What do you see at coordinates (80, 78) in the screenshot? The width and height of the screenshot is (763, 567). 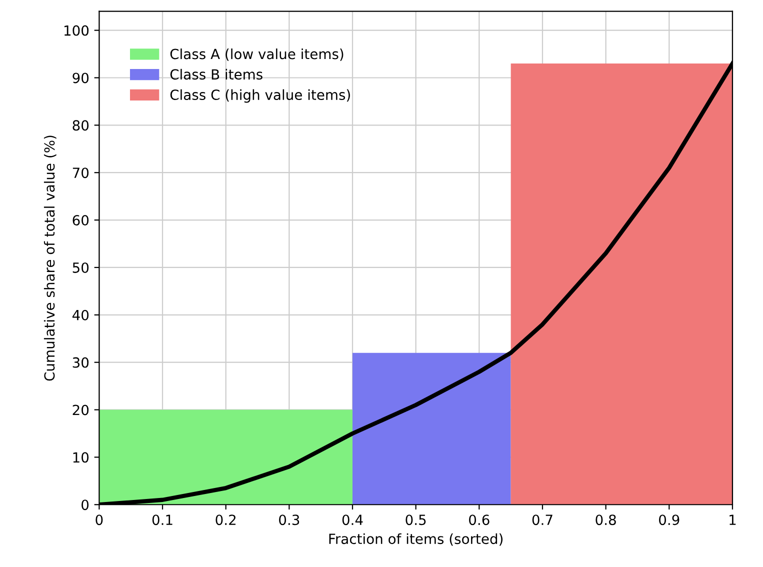 I see `y-tick-label: 90` at bounding box center [80, 78].